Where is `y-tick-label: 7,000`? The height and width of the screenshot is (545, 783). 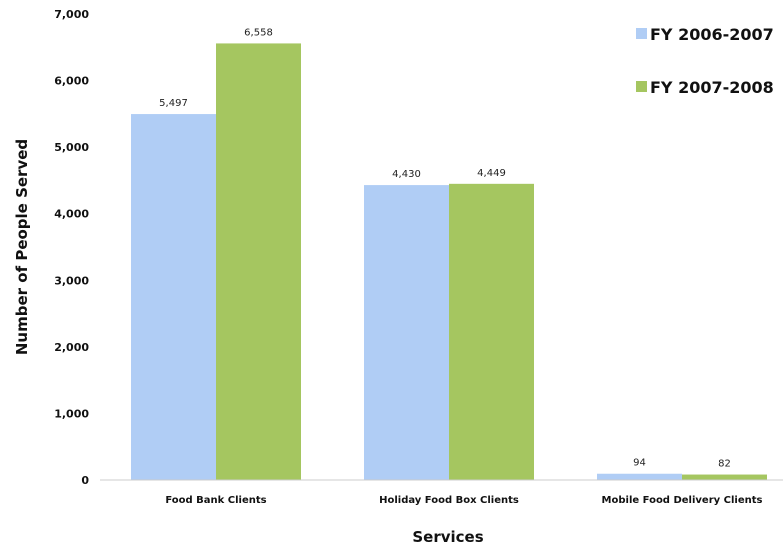
y-tick-label: 7,000 is located at coordinates (71, 14).